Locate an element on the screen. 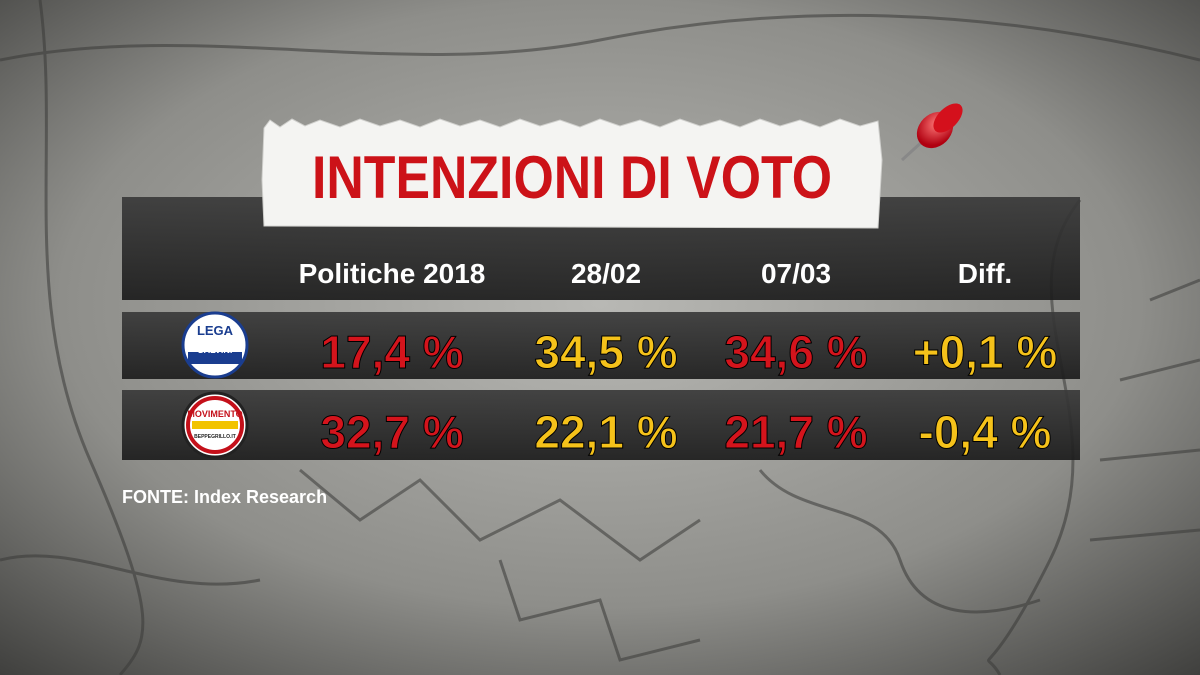 This screenshot has width=1200, height=675. logo-ring is located at coordinates (215, 425).